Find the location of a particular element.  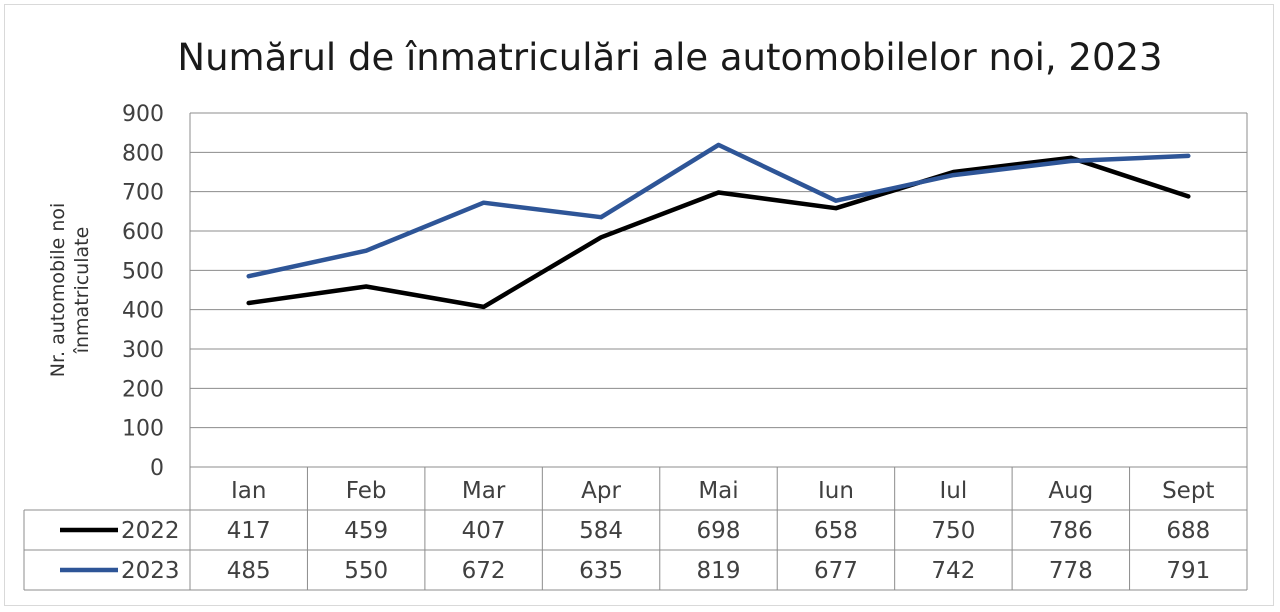

table-value-2022: 698 is located at coordinates (719, 531).